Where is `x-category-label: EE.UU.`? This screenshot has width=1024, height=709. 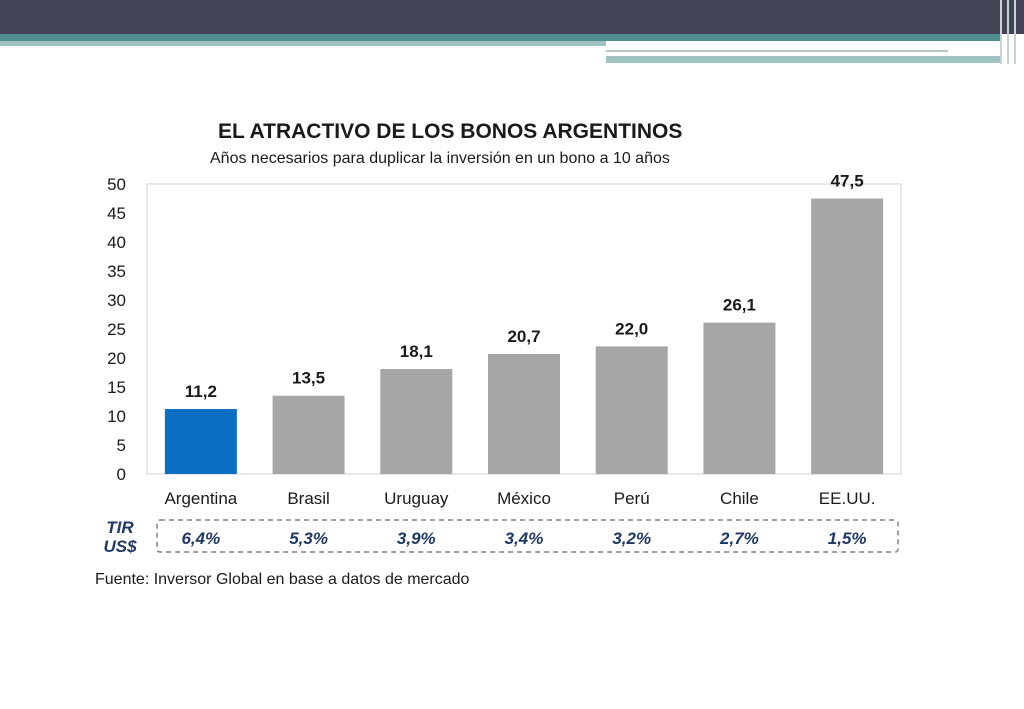
x-category-label: EE.UU. is located at coordinates (847, 498).